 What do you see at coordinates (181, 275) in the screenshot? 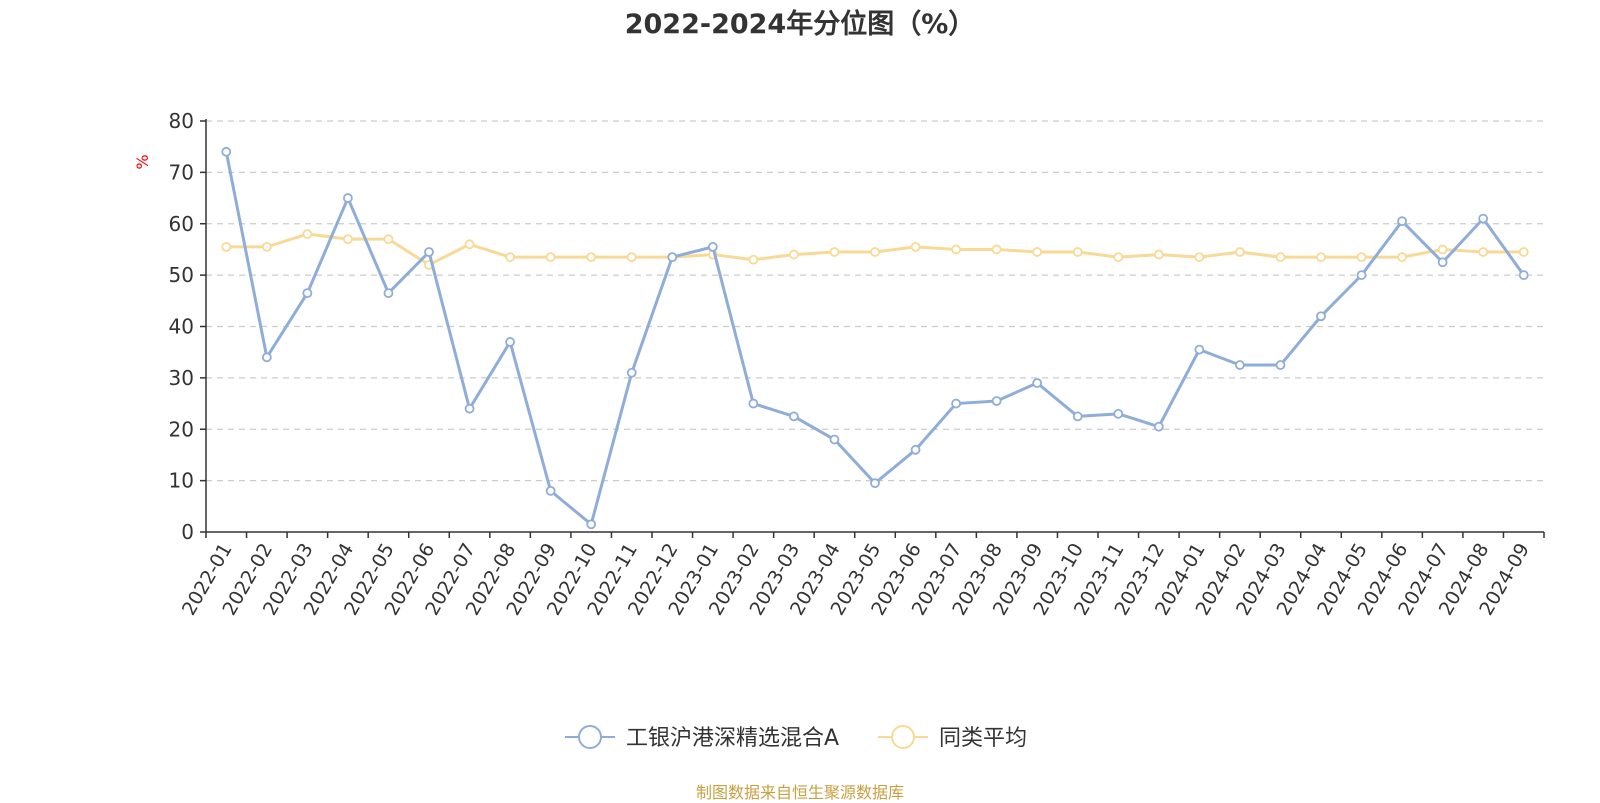
I see `y-tick-label: 50` at bounding box center [181, 275].